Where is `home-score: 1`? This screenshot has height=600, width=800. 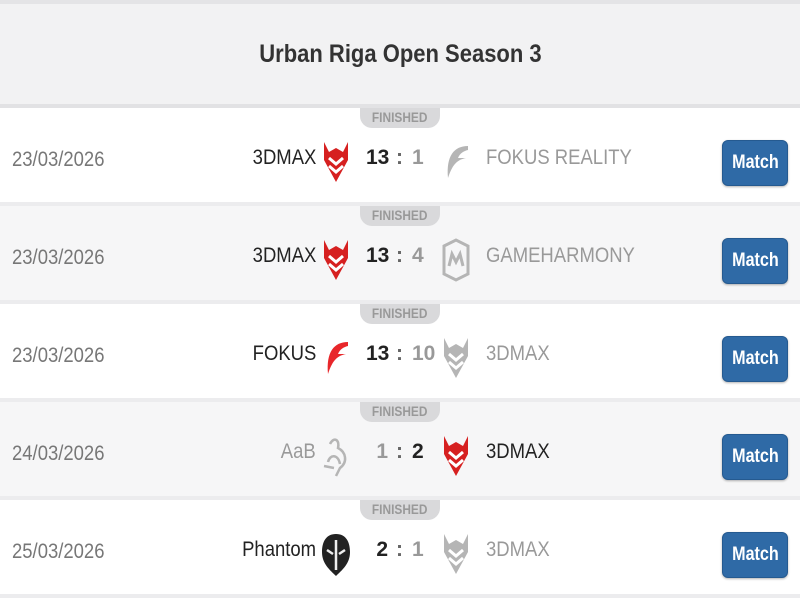 home-score: 1 is located at coordinates (382, 451).